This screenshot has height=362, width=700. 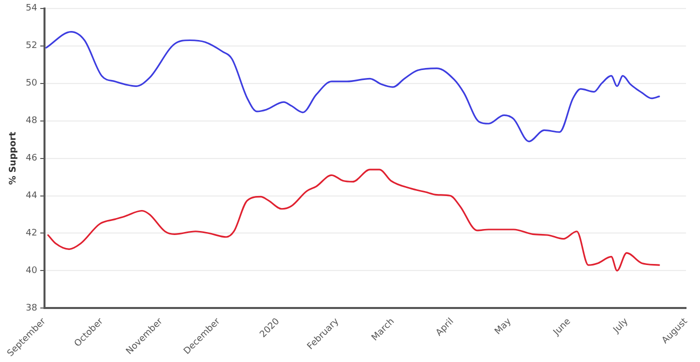 What do you see at coordinates (32, 46) in the screenshot?
I see `y-tick-label: 52` at bounding box center [32, 46].